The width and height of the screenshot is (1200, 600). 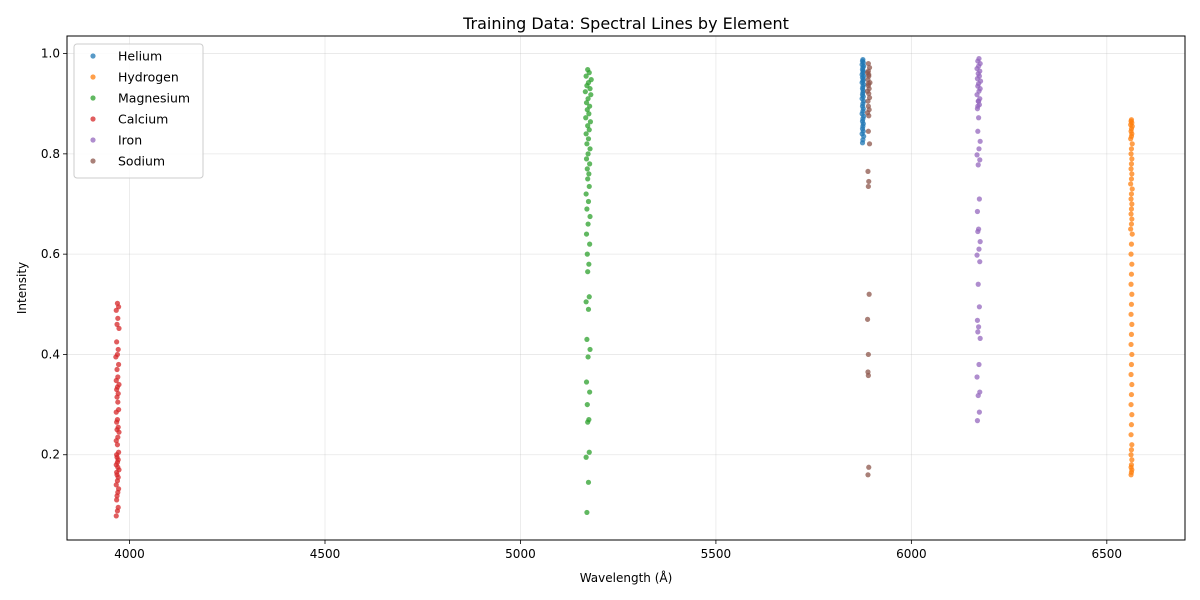 What do you see at coordinates (50, 254) in the screenshot?
I see `y-tick-label: 0.6` at bounding box center [50, 254].